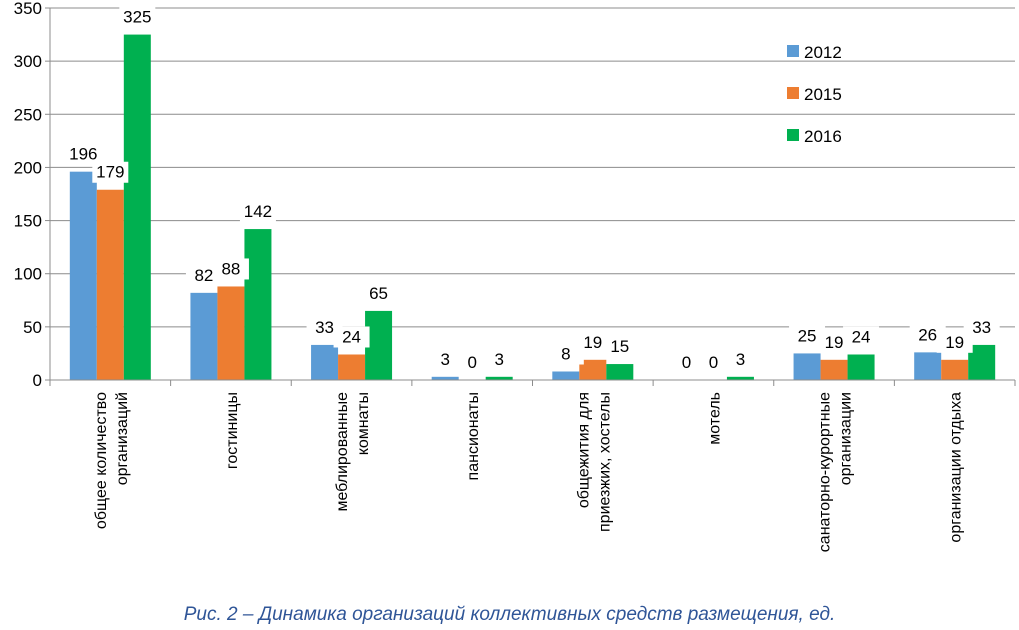 Image resolution: width=1019 pixels, height=630 pixels. What do you see at coordinates (793, 51) in the screenshot?
I see `legend-swatch-2012` at bounding box center [793, 51].